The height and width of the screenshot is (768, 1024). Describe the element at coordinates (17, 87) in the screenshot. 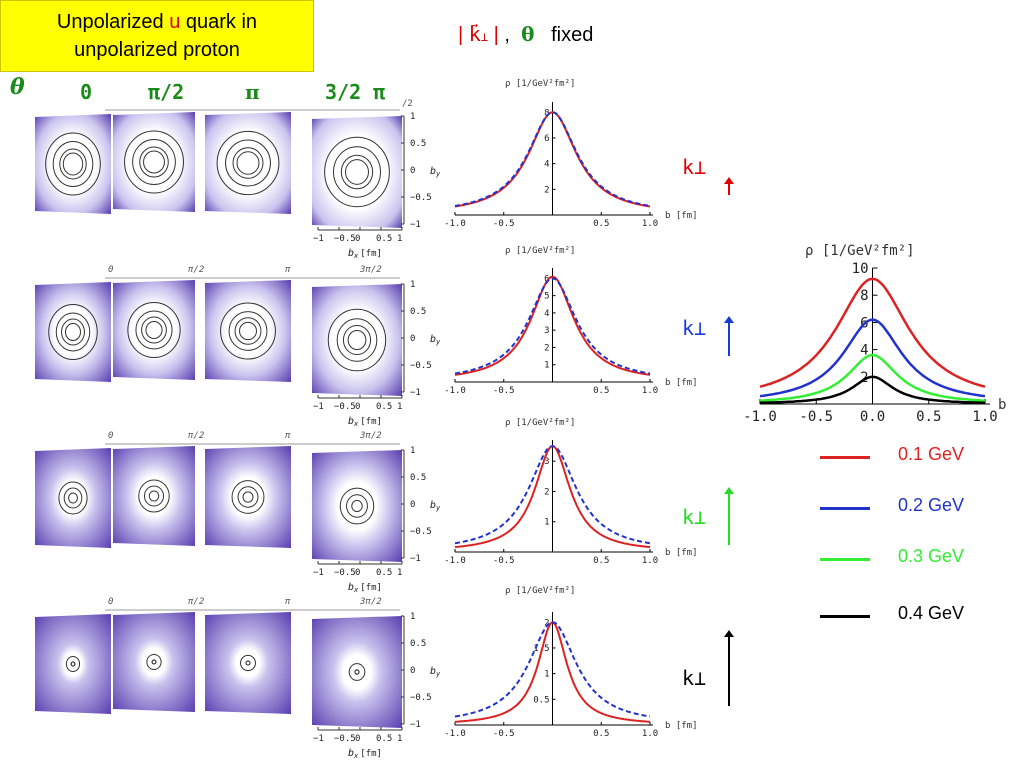

I see `theta-symbol: θ` at that location.